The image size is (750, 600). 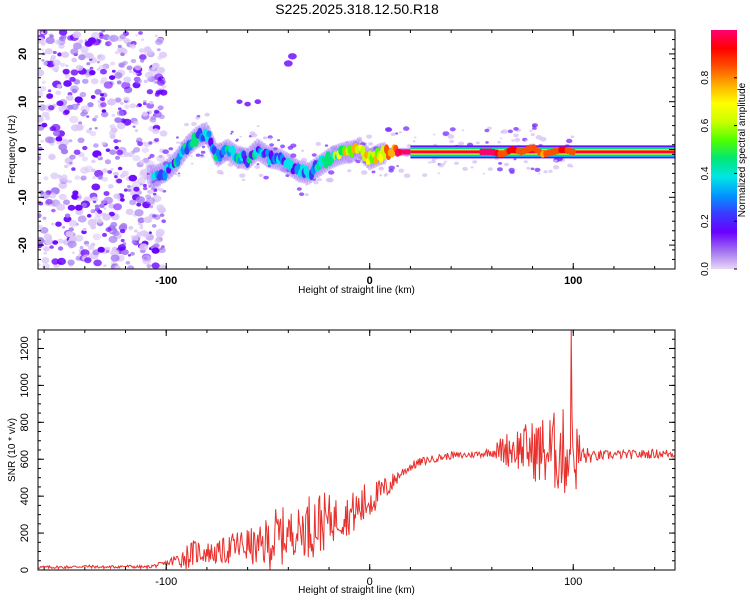 What do you see at coordinates (150, 176) in the screenshot?
I see `ridge-halo` at bounding box center [150, 176].